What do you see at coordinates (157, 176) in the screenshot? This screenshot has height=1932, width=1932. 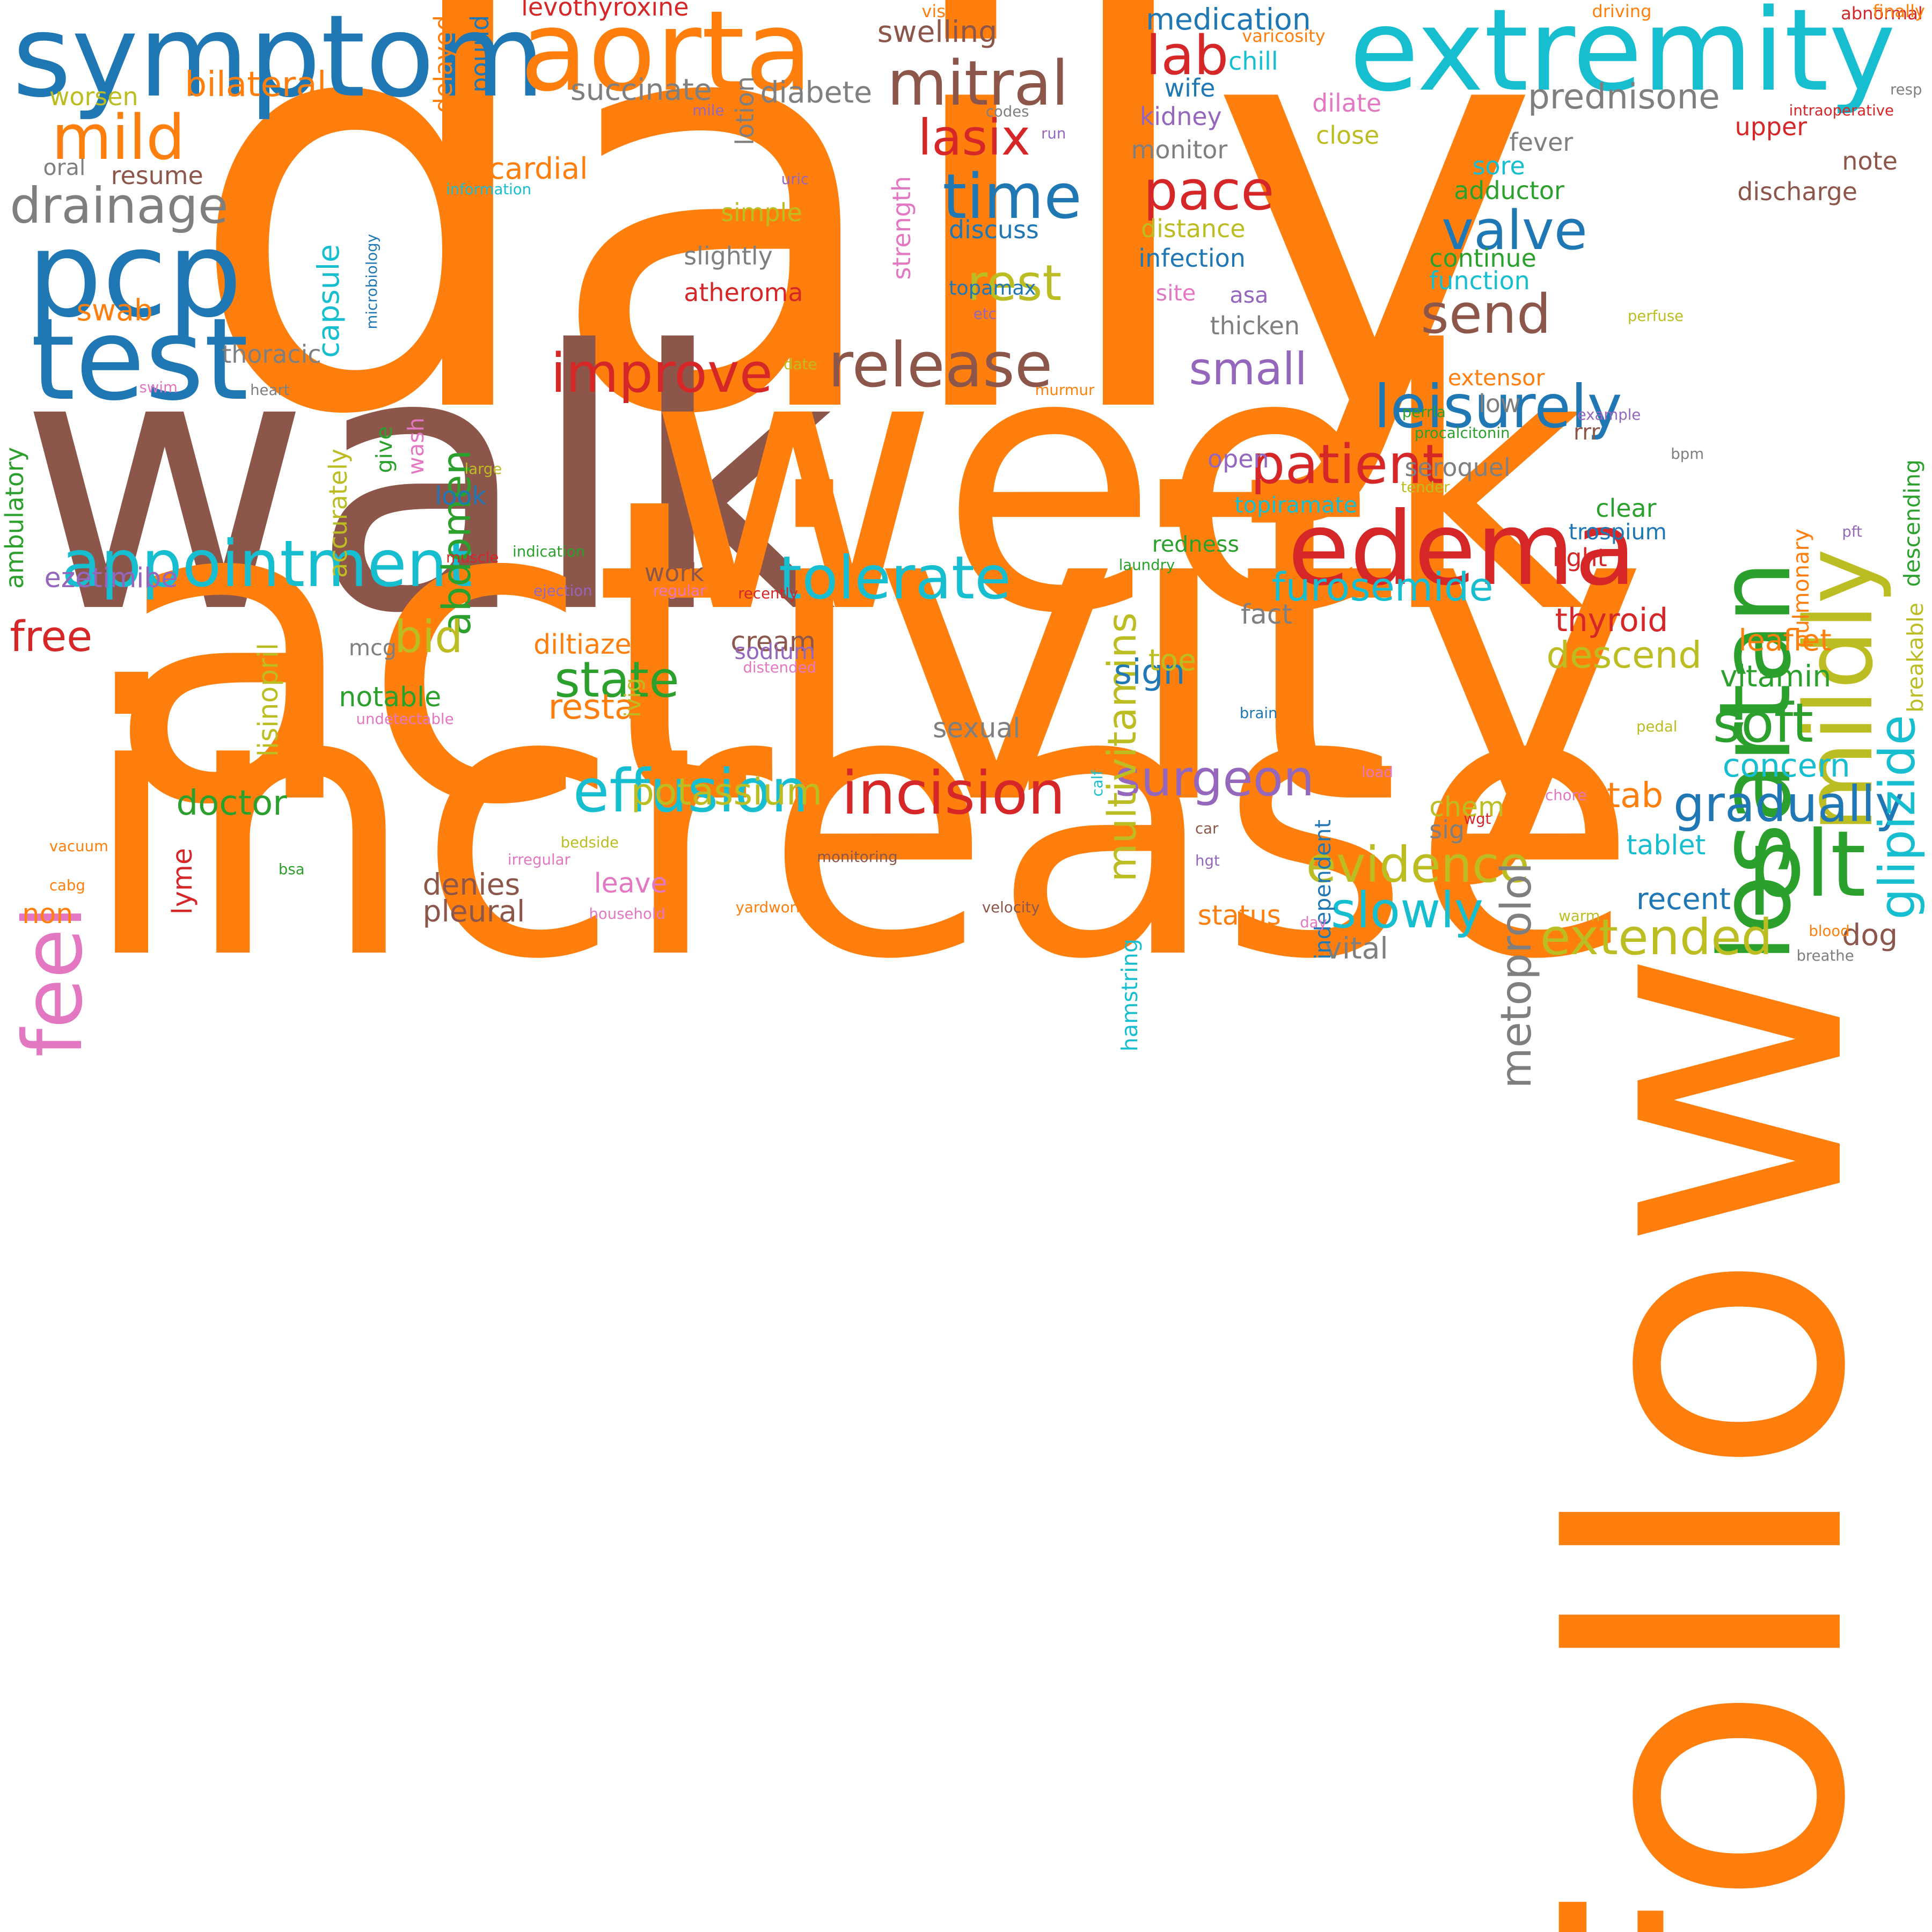 I see `word-resume: resume` at bounding box center [157, 176].